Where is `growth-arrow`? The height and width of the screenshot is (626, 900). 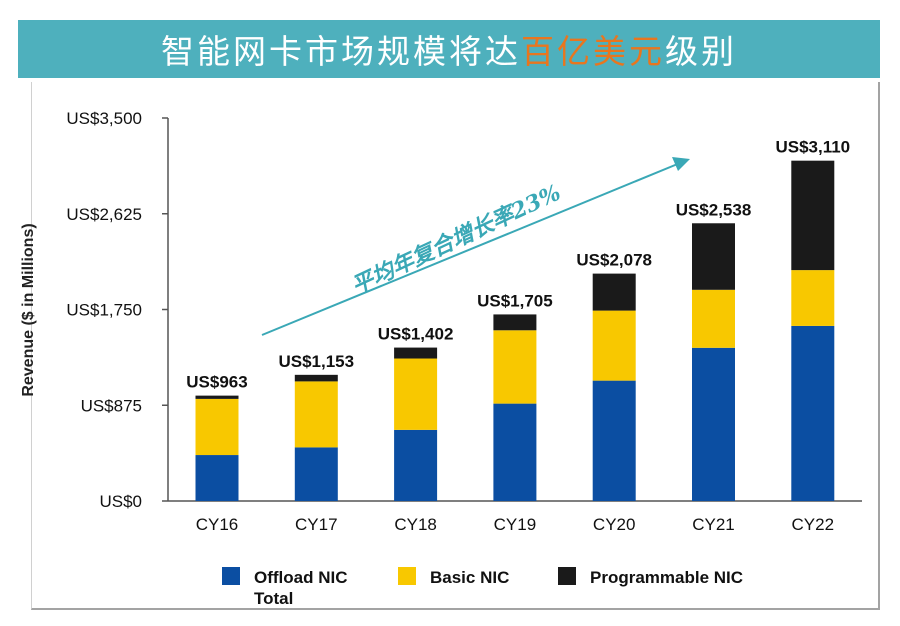
growth-arrow is located at coordinates (471, 249).